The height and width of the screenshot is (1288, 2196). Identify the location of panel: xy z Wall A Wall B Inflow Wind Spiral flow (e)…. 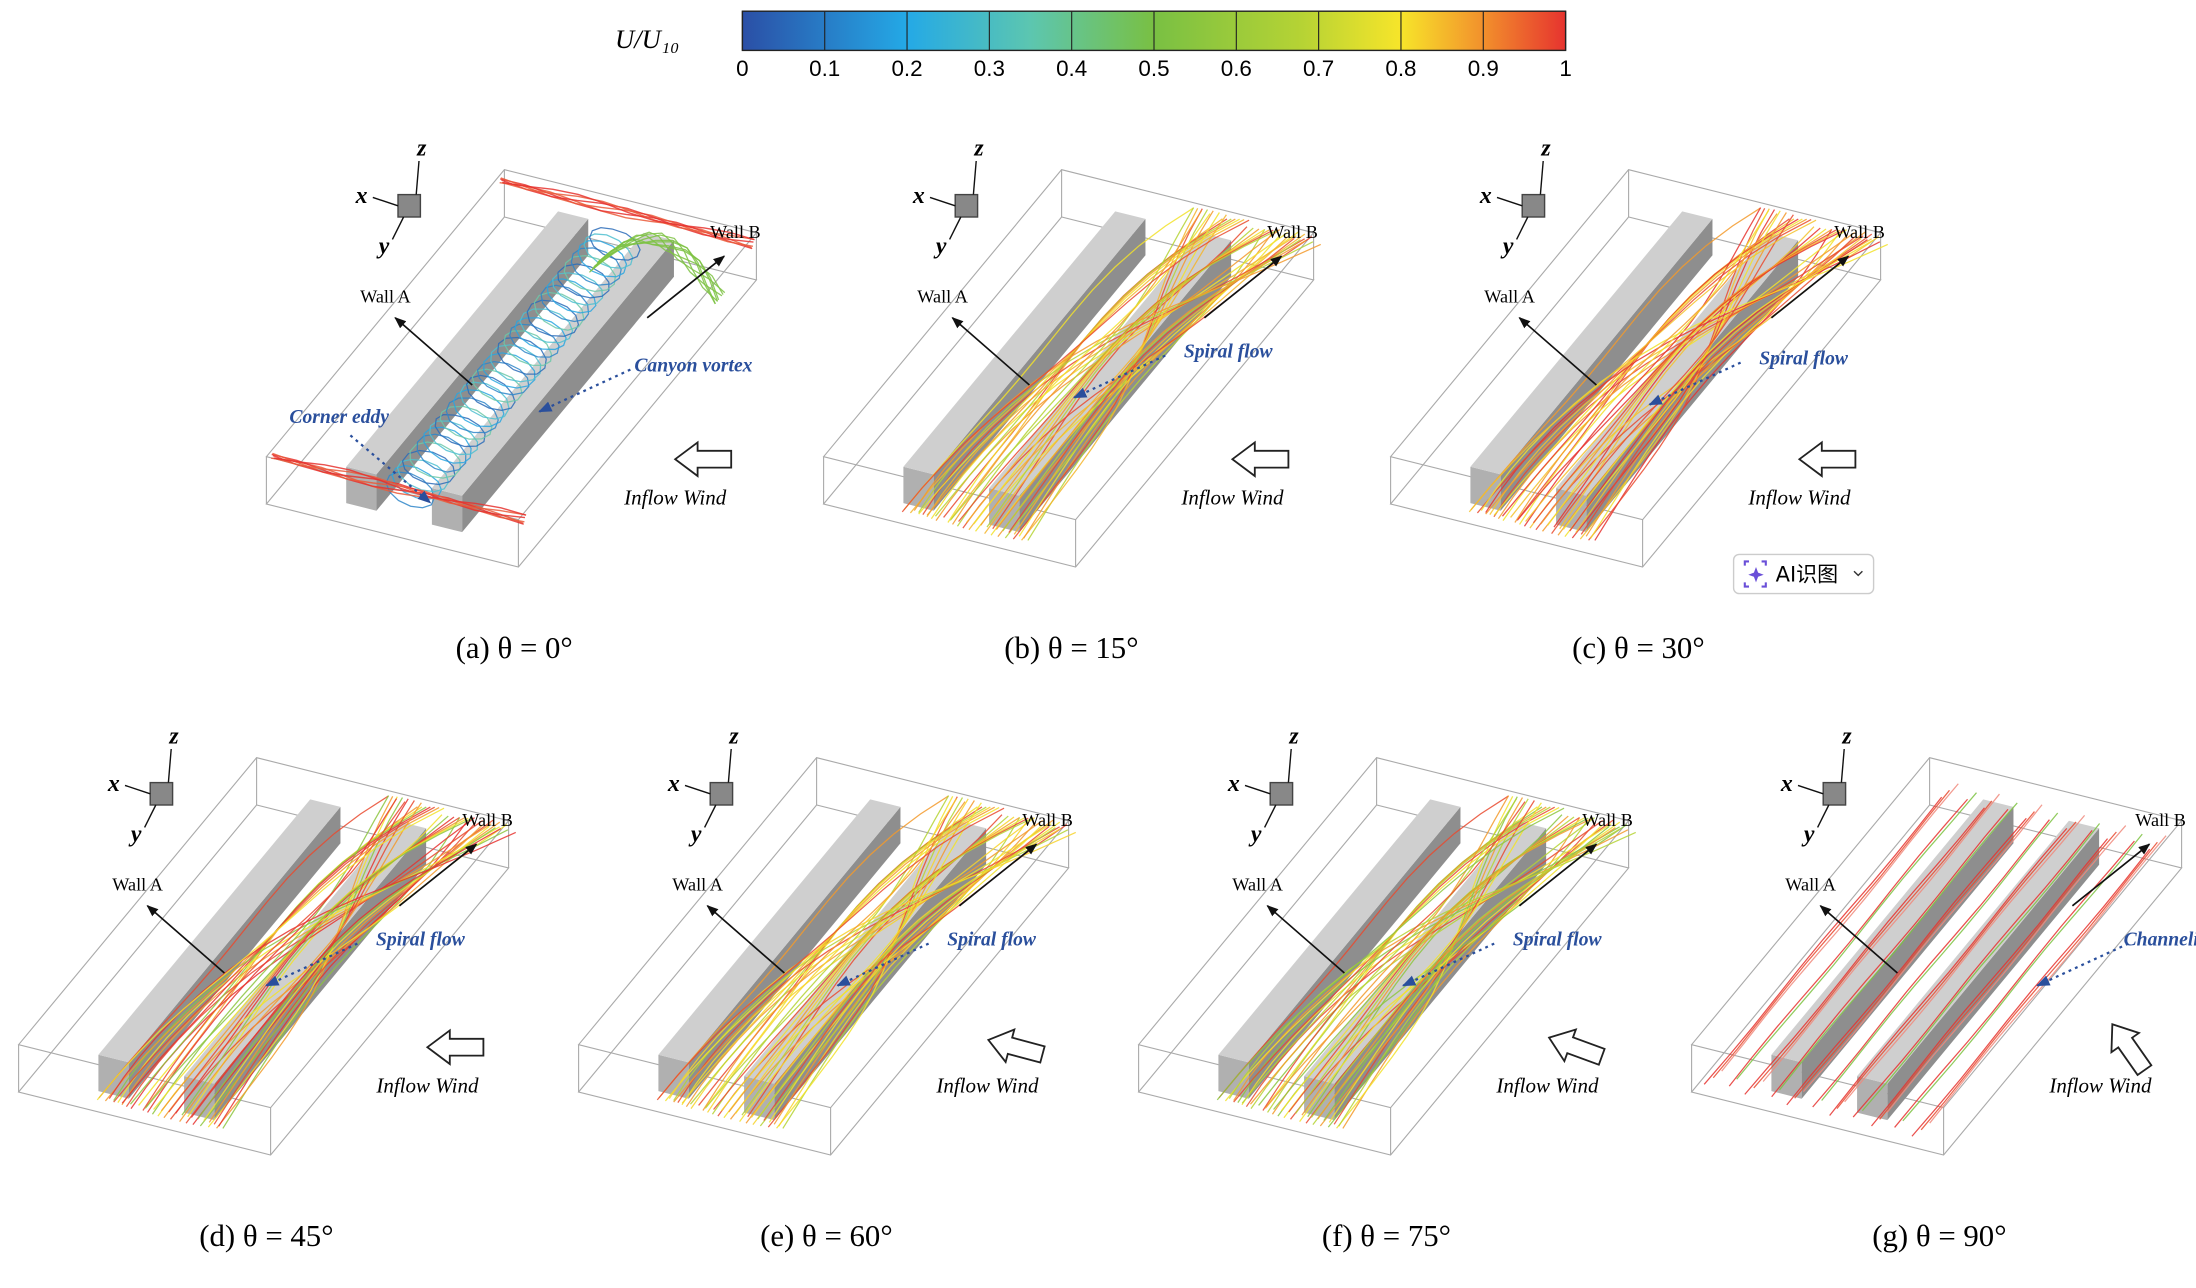
(826, 988).